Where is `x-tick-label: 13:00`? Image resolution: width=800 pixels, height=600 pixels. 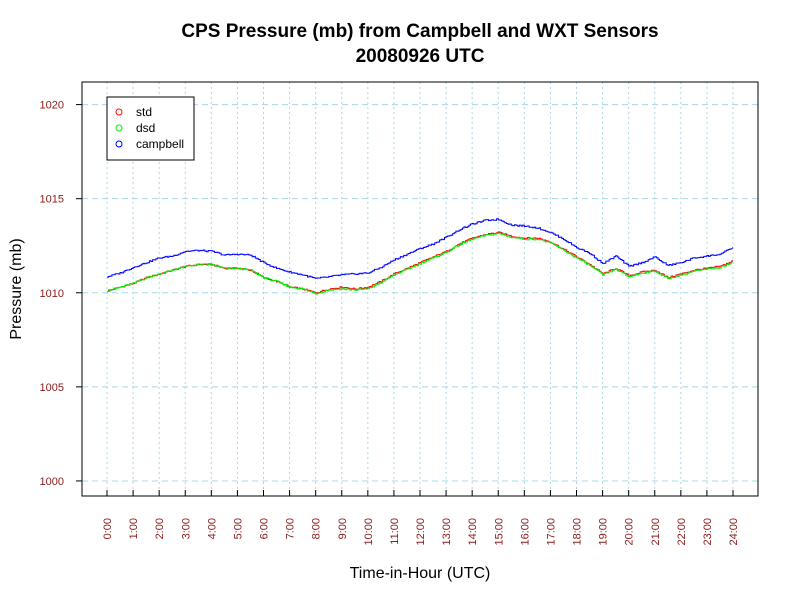
x-tick-label: 13:00 is located at coordinates (447, 532).